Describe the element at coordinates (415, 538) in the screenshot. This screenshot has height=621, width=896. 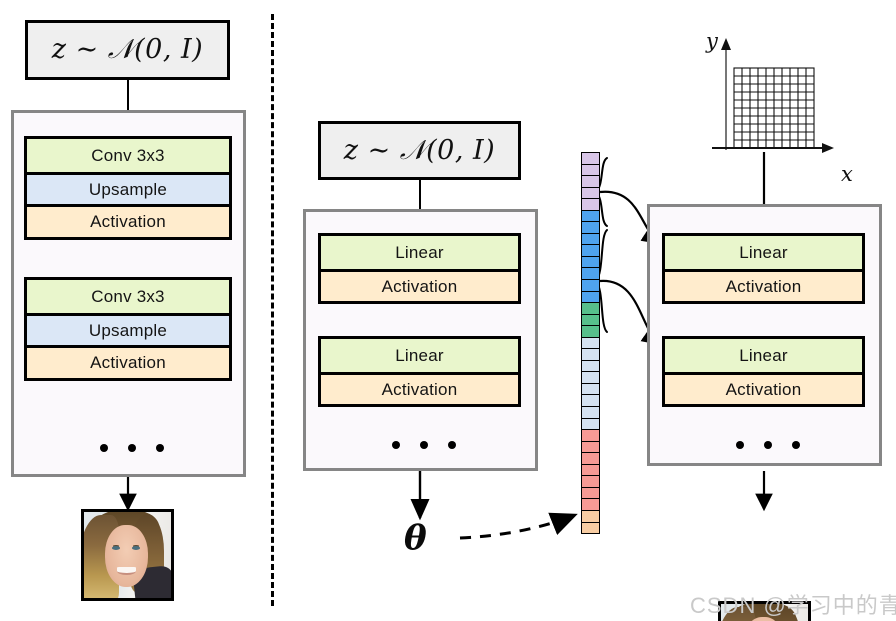
I see `theta-symbol: θ` at that location.